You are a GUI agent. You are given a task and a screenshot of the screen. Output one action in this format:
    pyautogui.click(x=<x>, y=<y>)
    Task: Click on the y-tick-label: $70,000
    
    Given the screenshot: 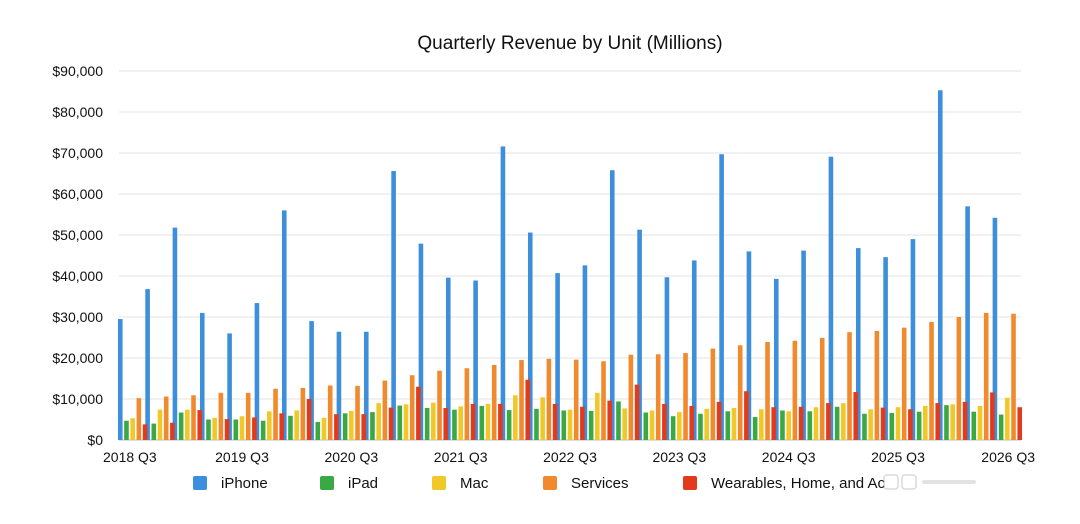 What is the action you would take?
    pyautogui.click(x=77, y=153)
    